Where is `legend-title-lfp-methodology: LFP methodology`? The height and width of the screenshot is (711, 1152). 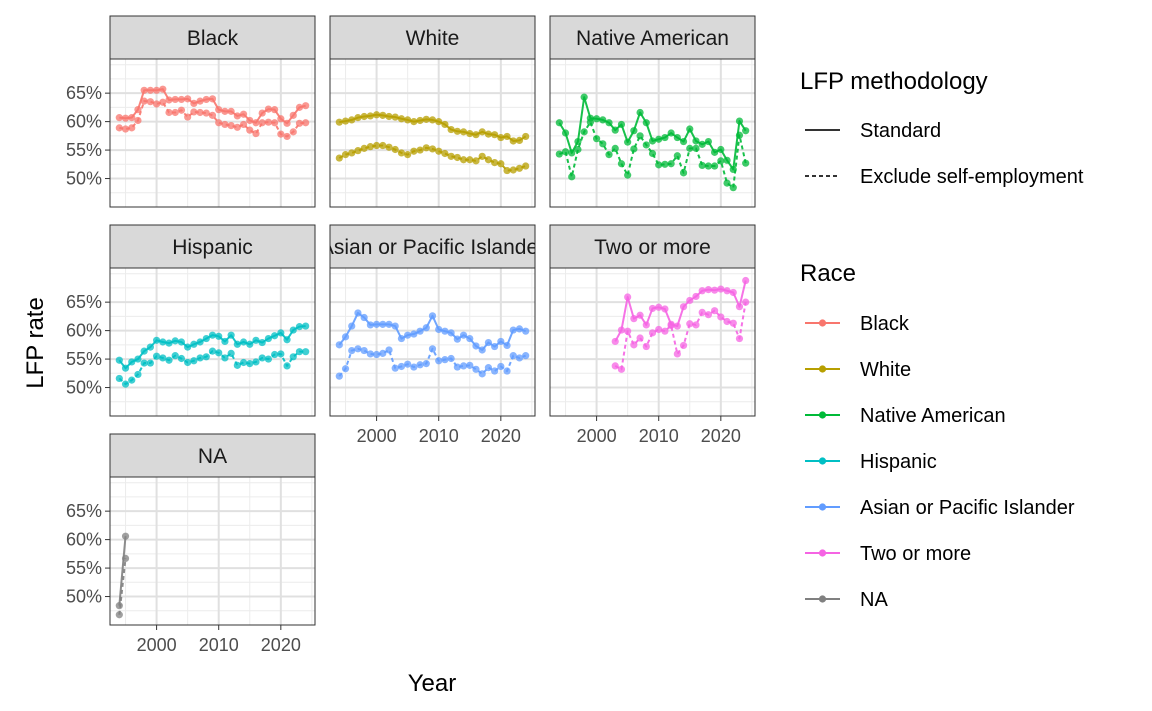
legend-title-lfp-methodology: LFP methodology is located at coordinates (894, 81).